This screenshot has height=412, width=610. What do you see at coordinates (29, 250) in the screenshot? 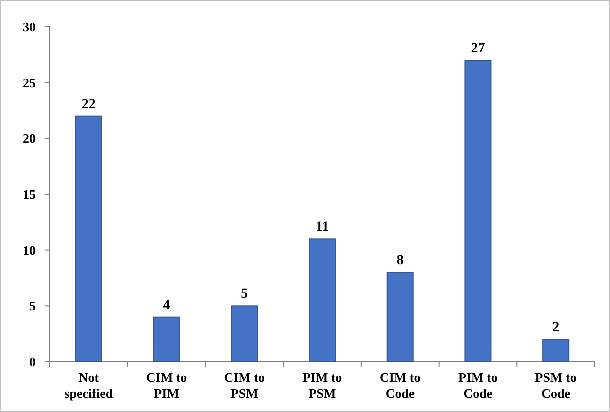
I see `y-tick-label: 10` at bounding box center [29, 250].